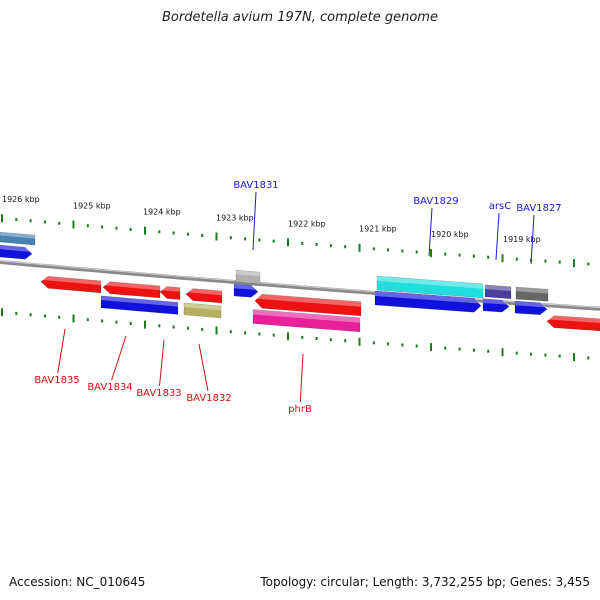 The width and height of the screenshot is (600, 600). I want to click on feature-blue-bav1834, so click(130, 304).